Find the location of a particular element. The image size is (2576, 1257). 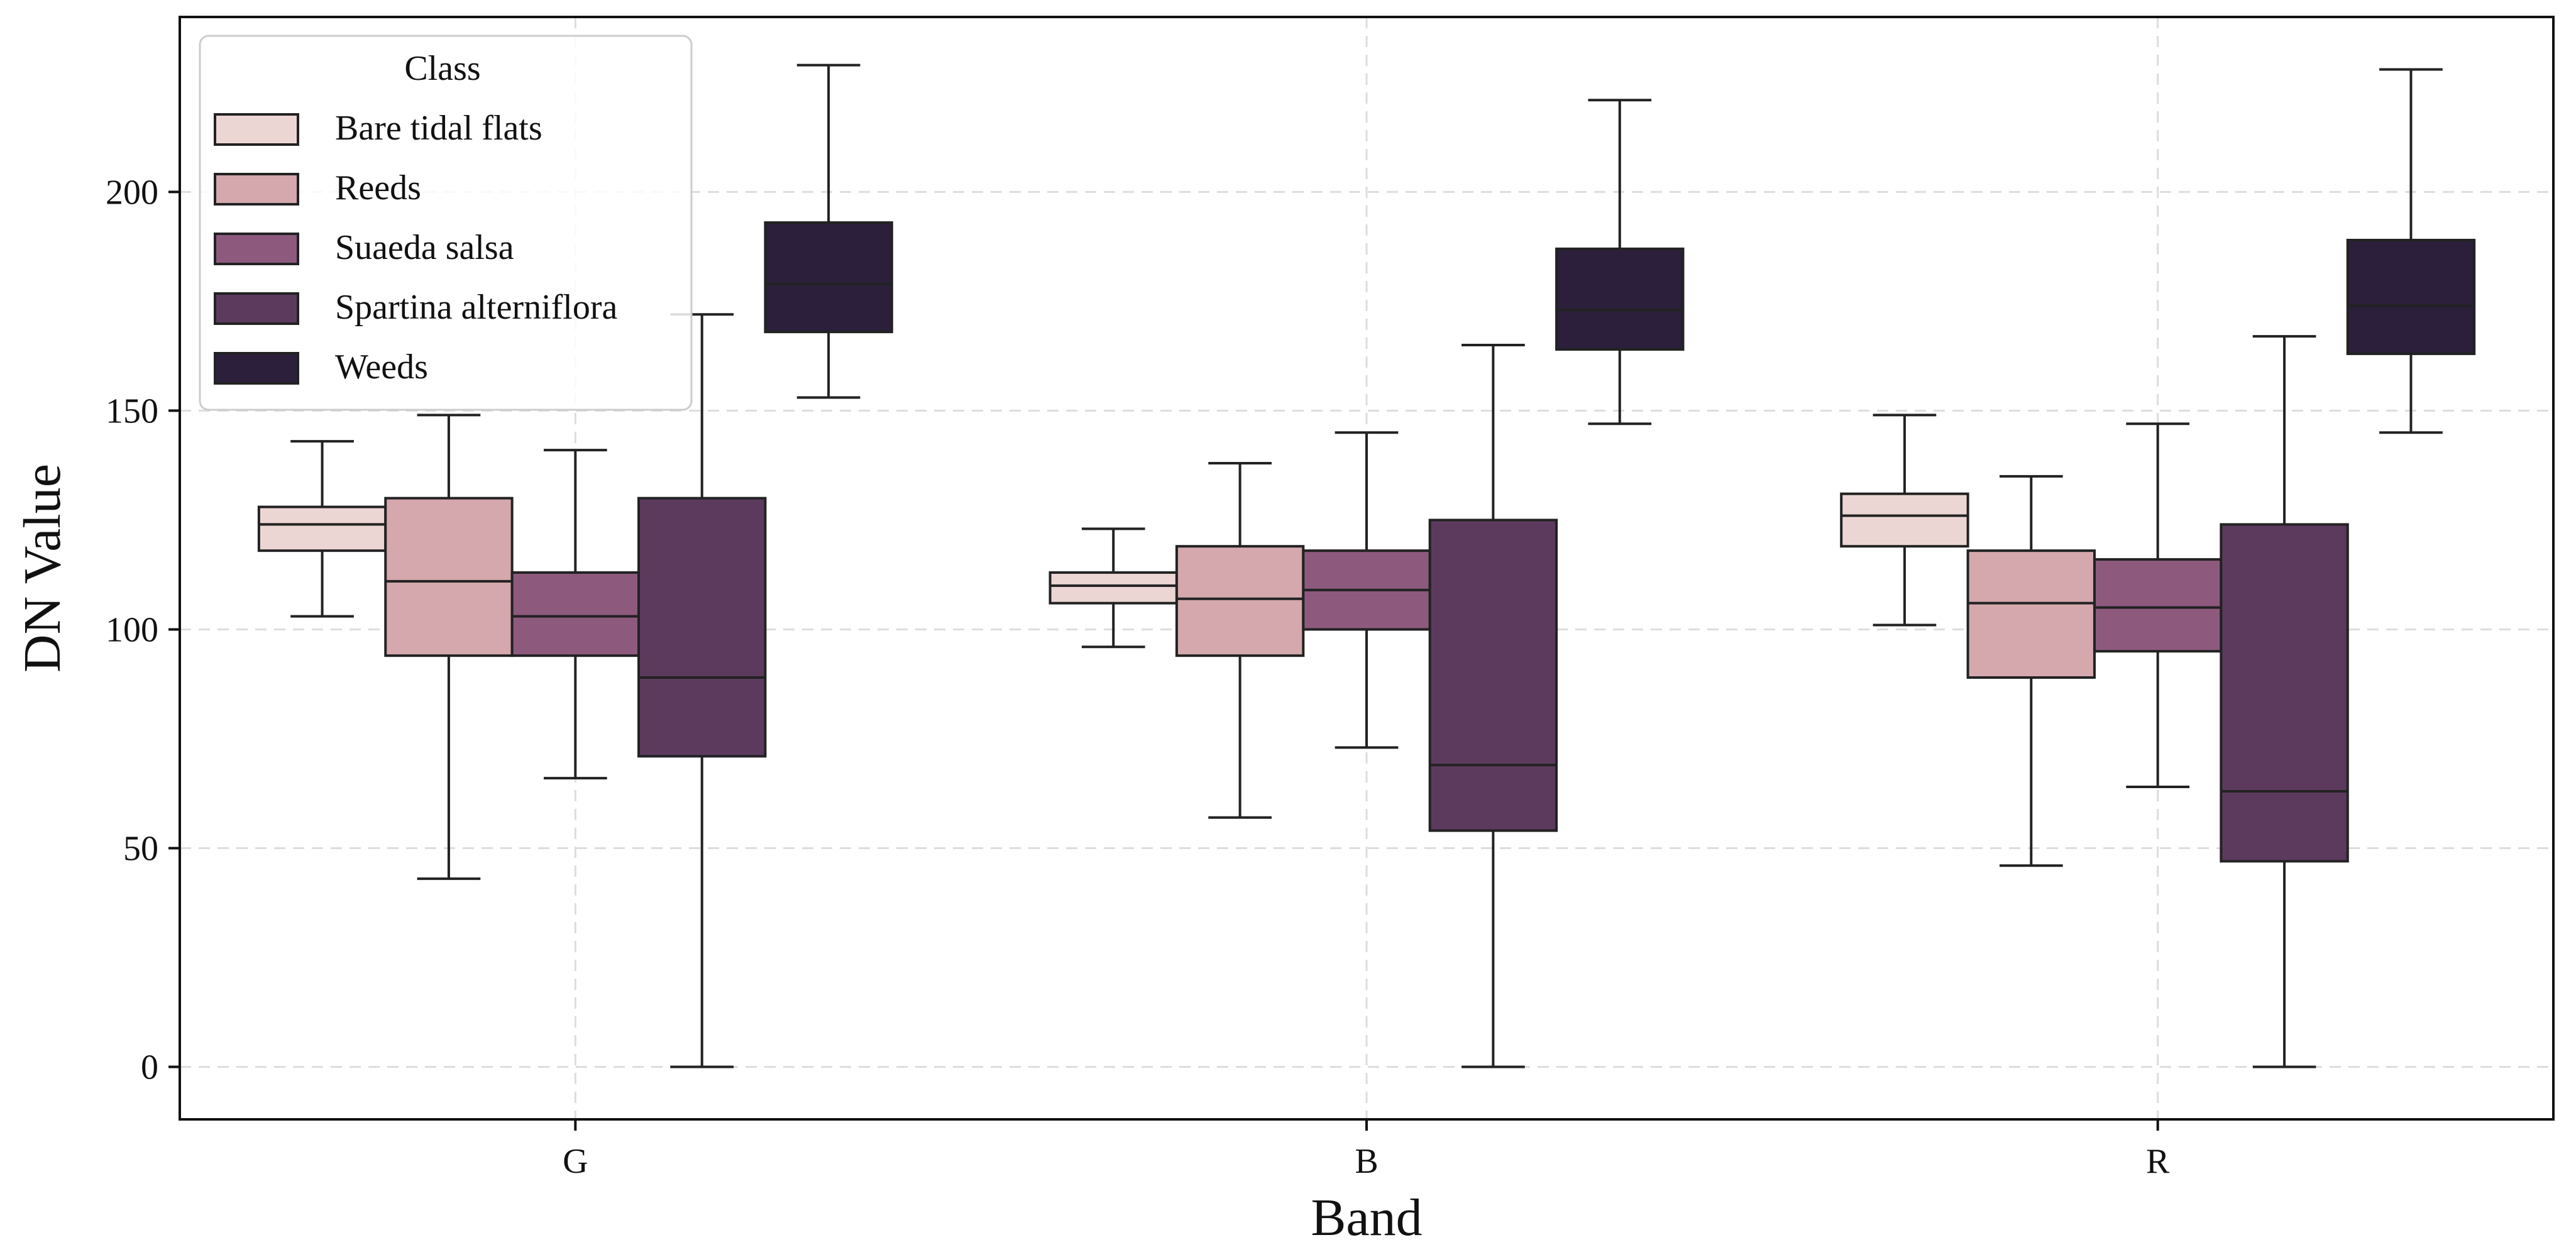

legend-item-bare-tidal-flats: Bare tidal flats is located at coordinates (378, 128).